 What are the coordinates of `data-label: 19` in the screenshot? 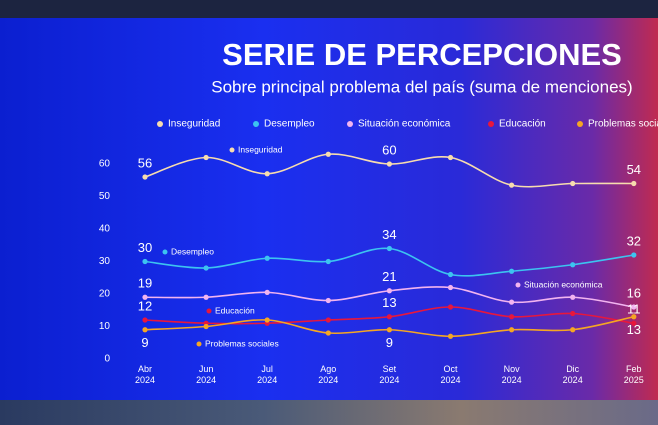 It's located at (145, 283).